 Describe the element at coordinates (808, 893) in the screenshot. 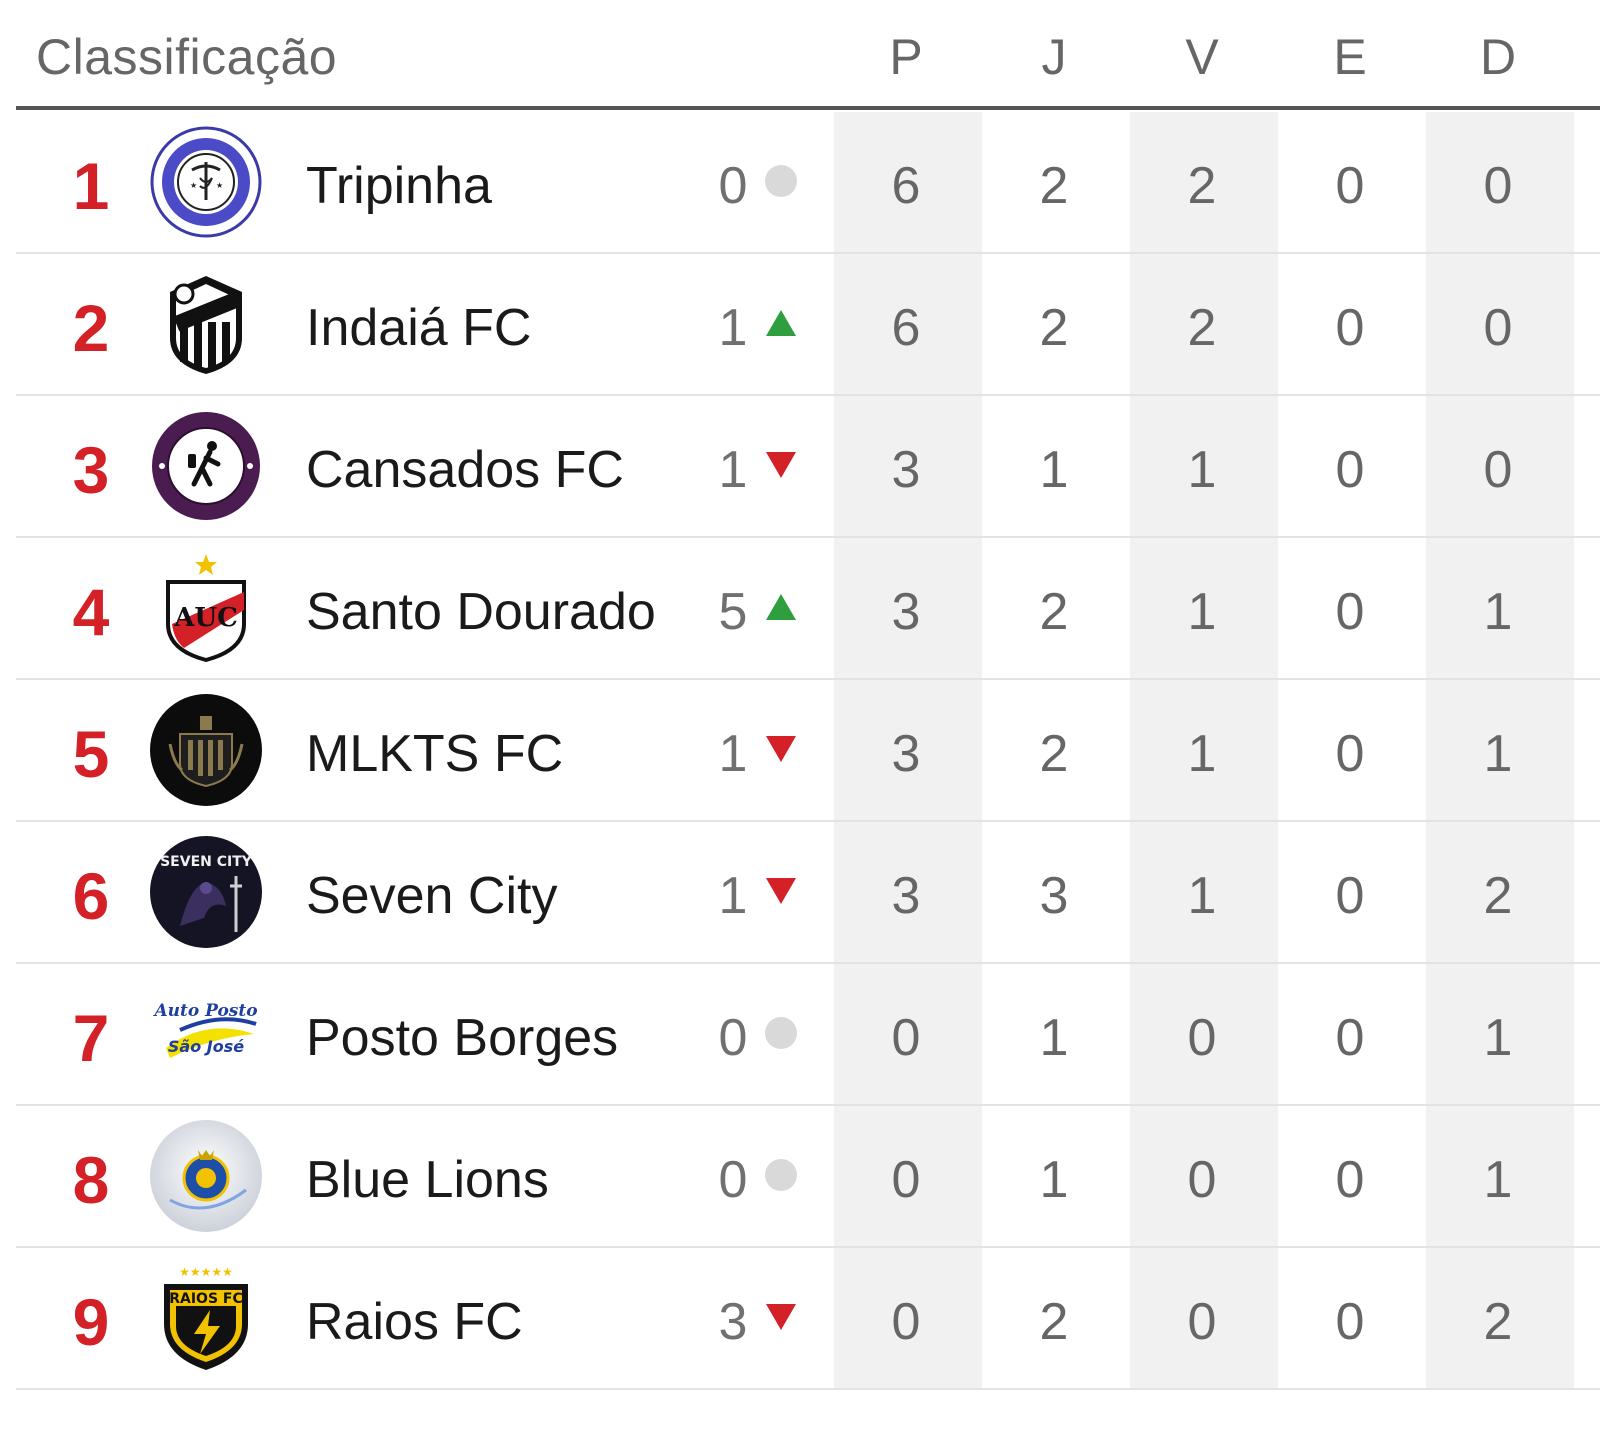

I see `table-row: 6 SEVEN CITY Seven City 1 3 3 1 0 2` at that location.